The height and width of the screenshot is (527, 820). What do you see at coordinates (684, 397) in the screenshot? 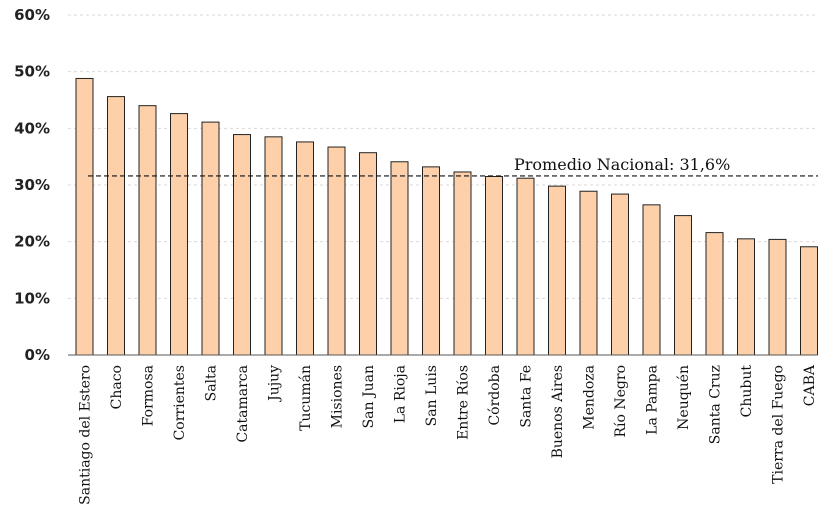
I see `x-tick-label: Neuquén` at bounding box center [684, 397].